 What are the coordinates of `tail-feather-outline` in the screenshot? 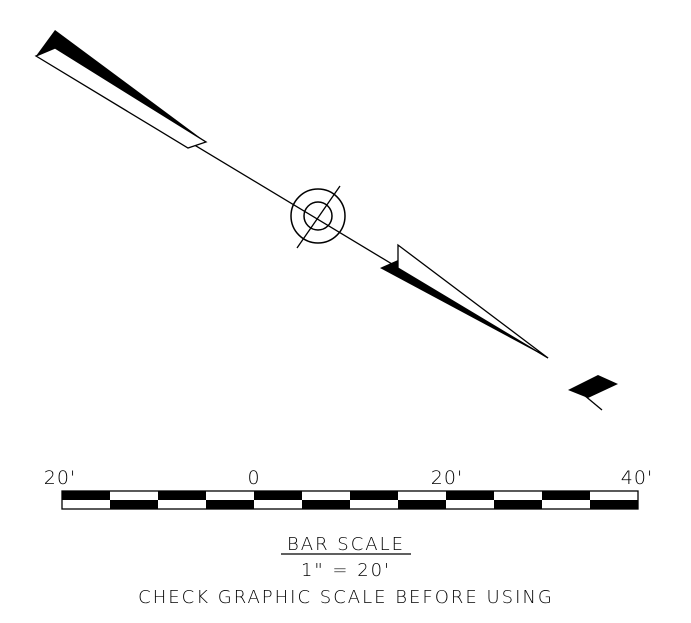 It's located at (121, 98).